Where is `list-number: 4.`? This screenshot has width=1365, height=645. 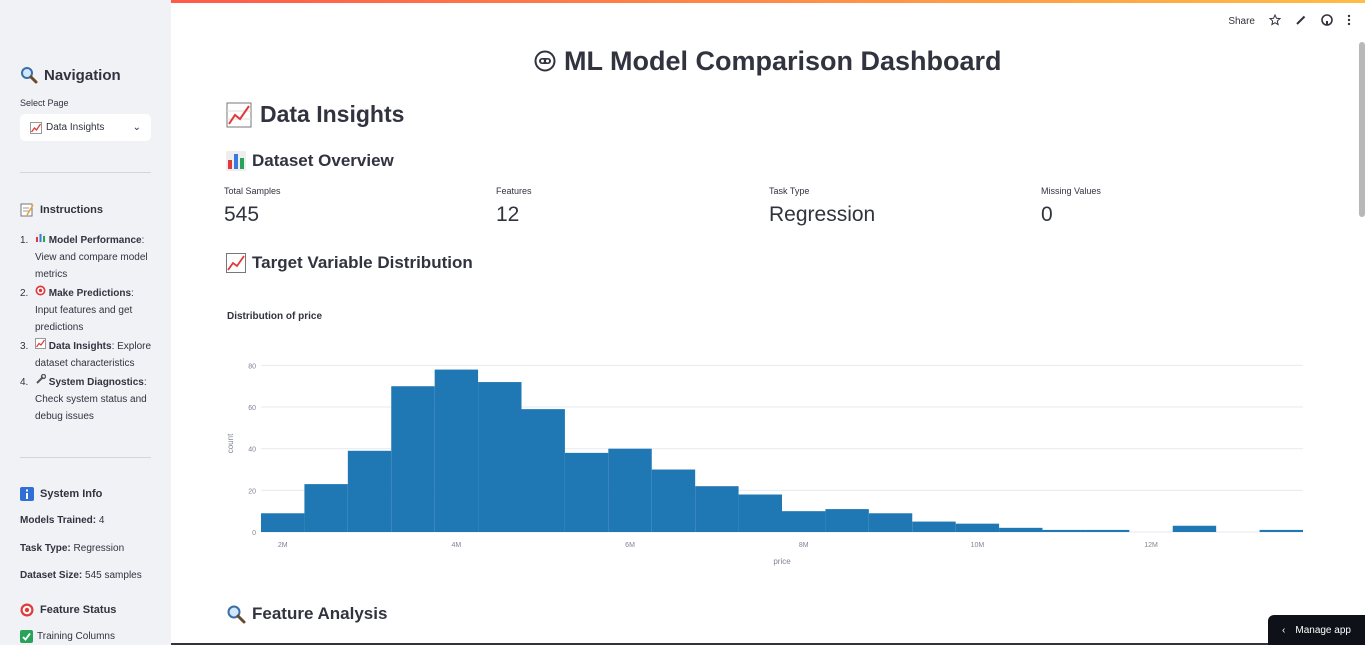 list-number: 4. is located at coordinates (24, 382).